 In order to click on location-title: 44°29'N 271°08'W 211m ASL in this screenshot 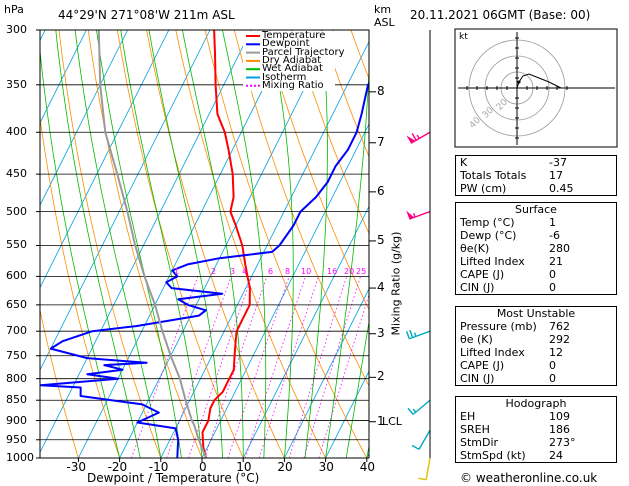, I will do `click(146, 15)`.